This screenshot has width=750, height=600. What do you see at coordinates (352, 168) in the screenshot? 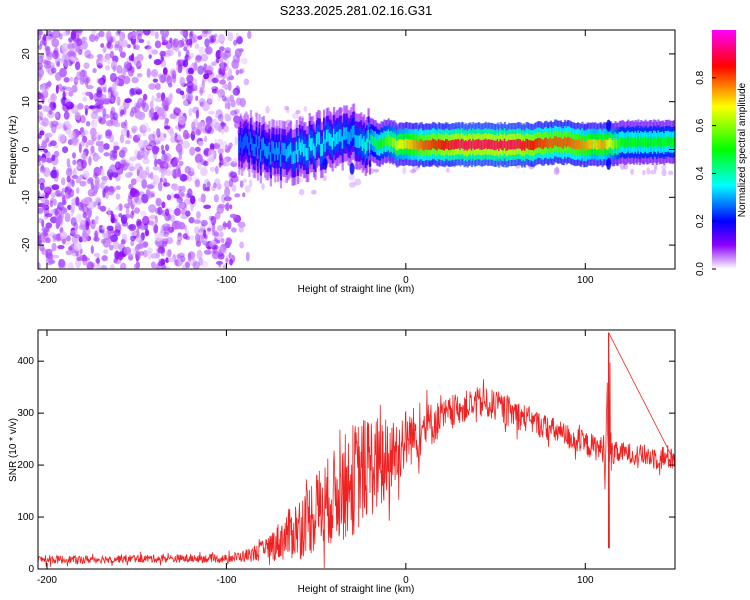
I see `spectrogram-feature` at bounding box center [352, 168].